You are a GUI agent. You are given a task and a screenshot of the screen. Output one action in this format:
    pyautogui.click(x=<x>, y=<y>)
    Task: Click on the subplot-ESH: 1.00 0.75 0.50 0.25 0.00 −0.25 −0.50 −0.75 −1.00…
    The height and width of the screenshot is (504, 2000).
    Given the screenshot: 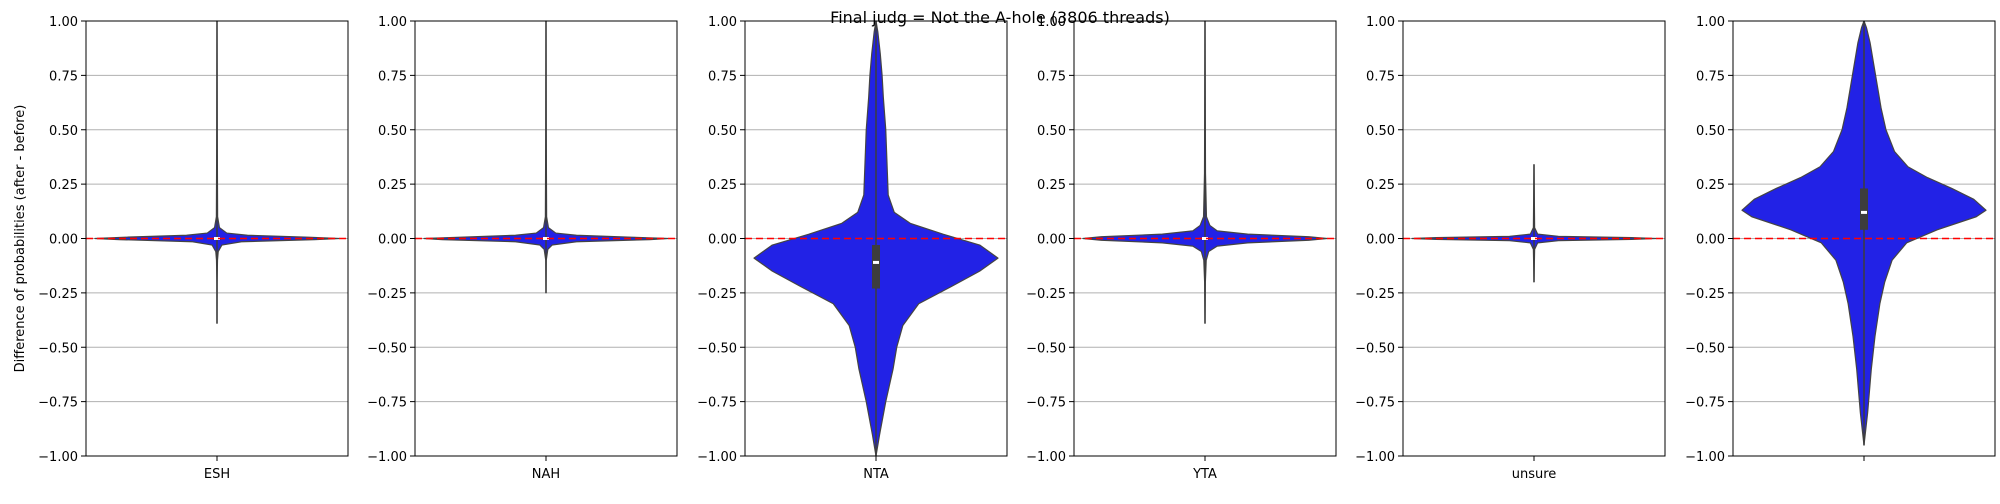 What is the action you would take?
    pyautogui.click(x=193, y=248)
    